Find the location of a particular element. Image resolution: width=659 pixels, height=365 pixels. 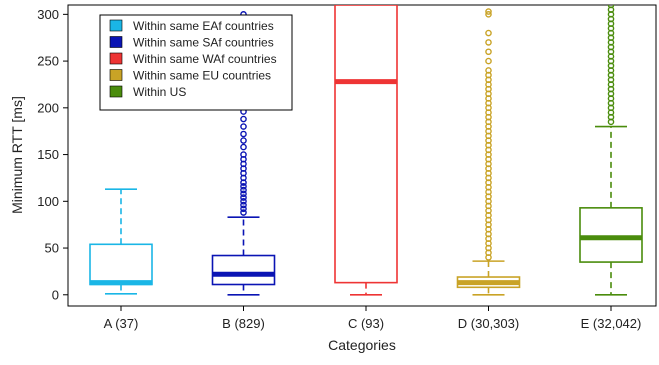

x-tick-label: A (37) is located at coordinates (121, 323).